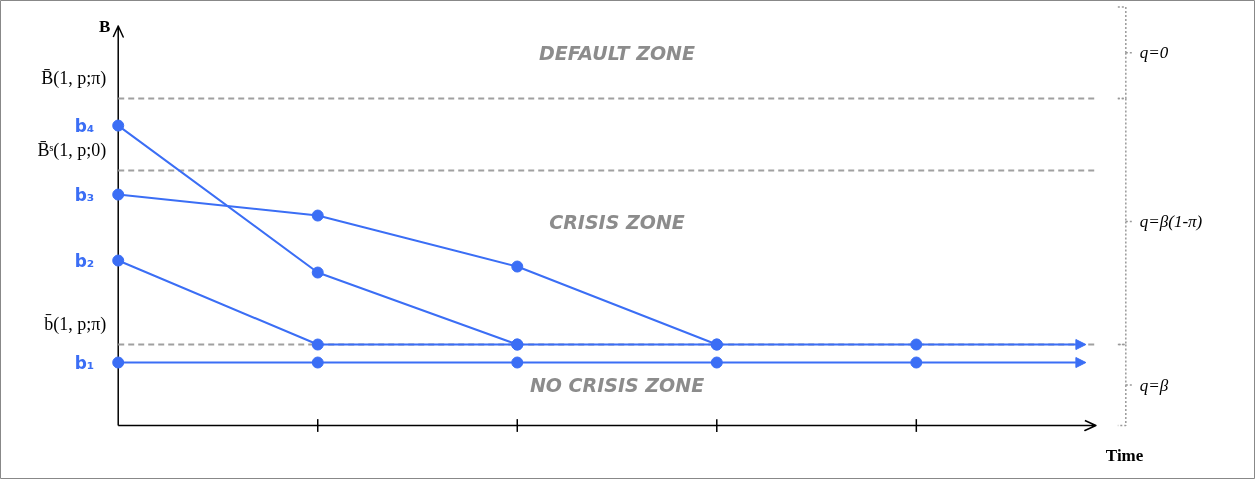 The width and height of the screenshot is (1255, 479). What do you see at coordinates (84, 362) in the screenshot?
I see `series-label: b₁` at bounding box center [84, 362].